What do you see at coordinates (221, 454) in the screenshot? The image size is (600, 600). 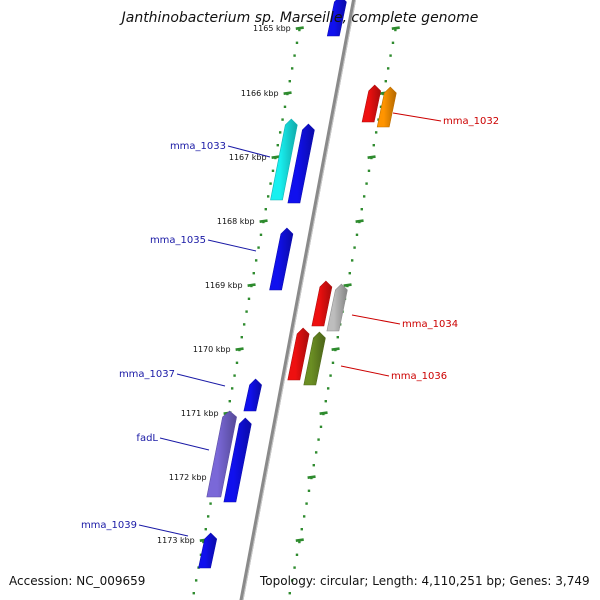 I see `gene-block-purple` at bounding box center [221, 454].